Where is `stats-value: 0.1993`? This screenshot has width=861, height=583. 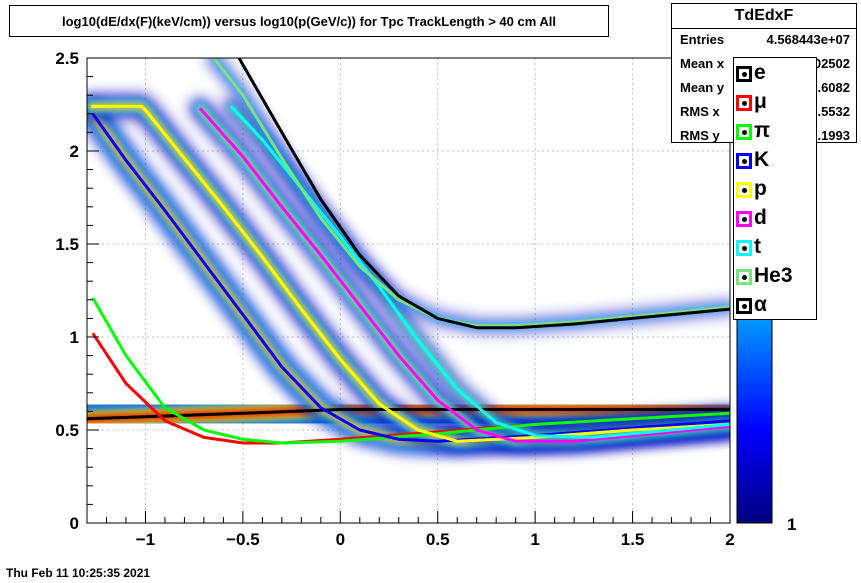
stats-value: 0.1993 is located at coordinates (830, 135).